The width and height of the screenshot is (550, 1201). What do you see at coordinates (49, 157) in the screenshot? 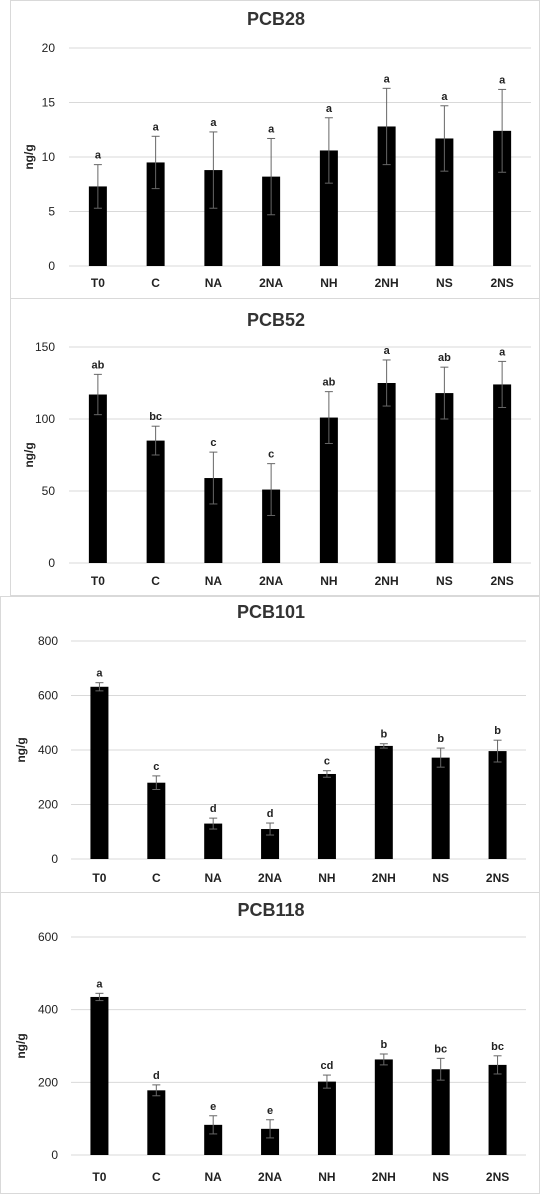
I see `y-tick-label: 10` at bounding box center [49, 157].